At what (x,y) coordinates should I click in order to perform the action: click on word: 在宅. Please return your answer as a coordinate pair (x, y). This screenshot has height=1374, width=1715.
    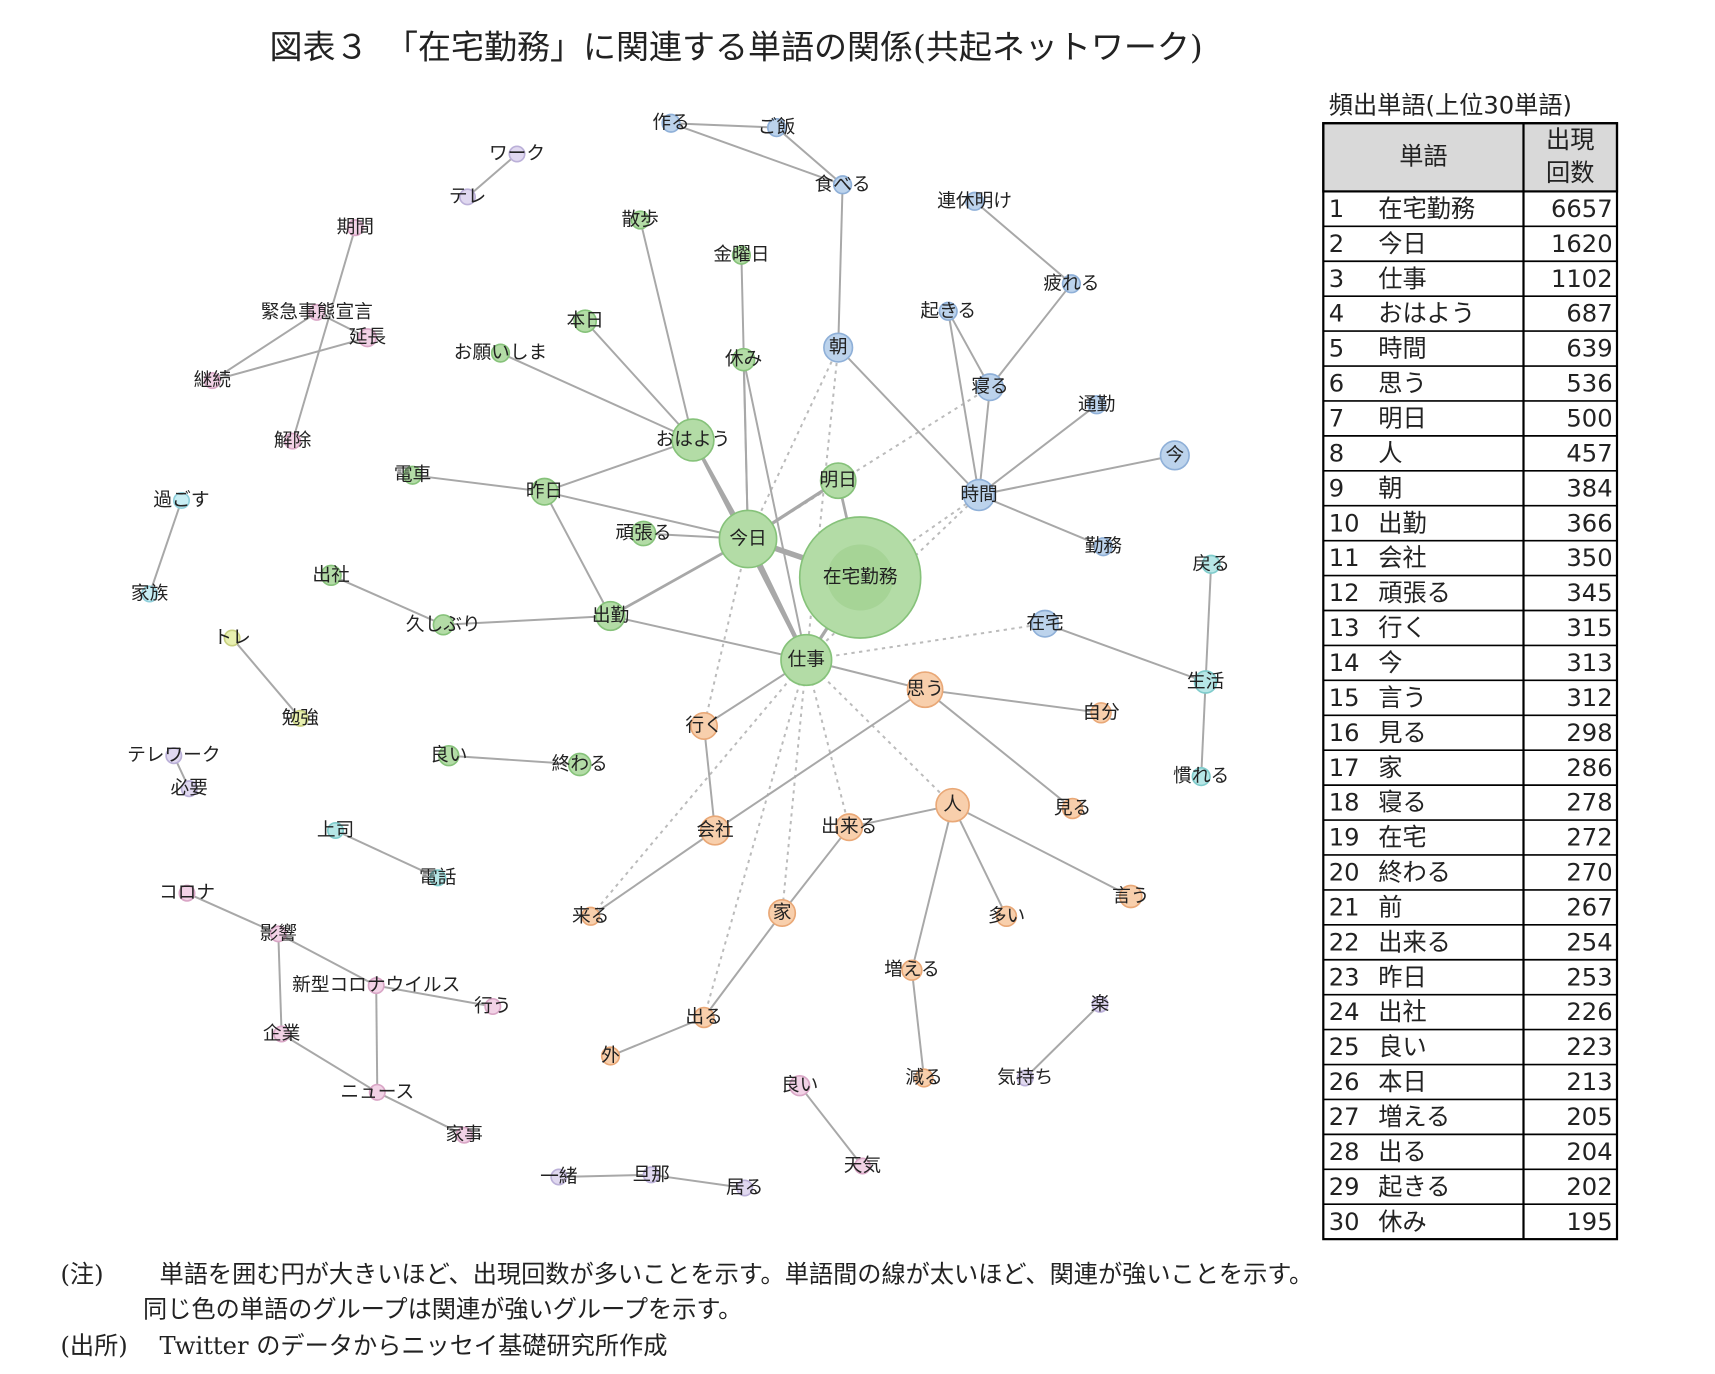
    Looking at the image, I should click on (1402, 838).